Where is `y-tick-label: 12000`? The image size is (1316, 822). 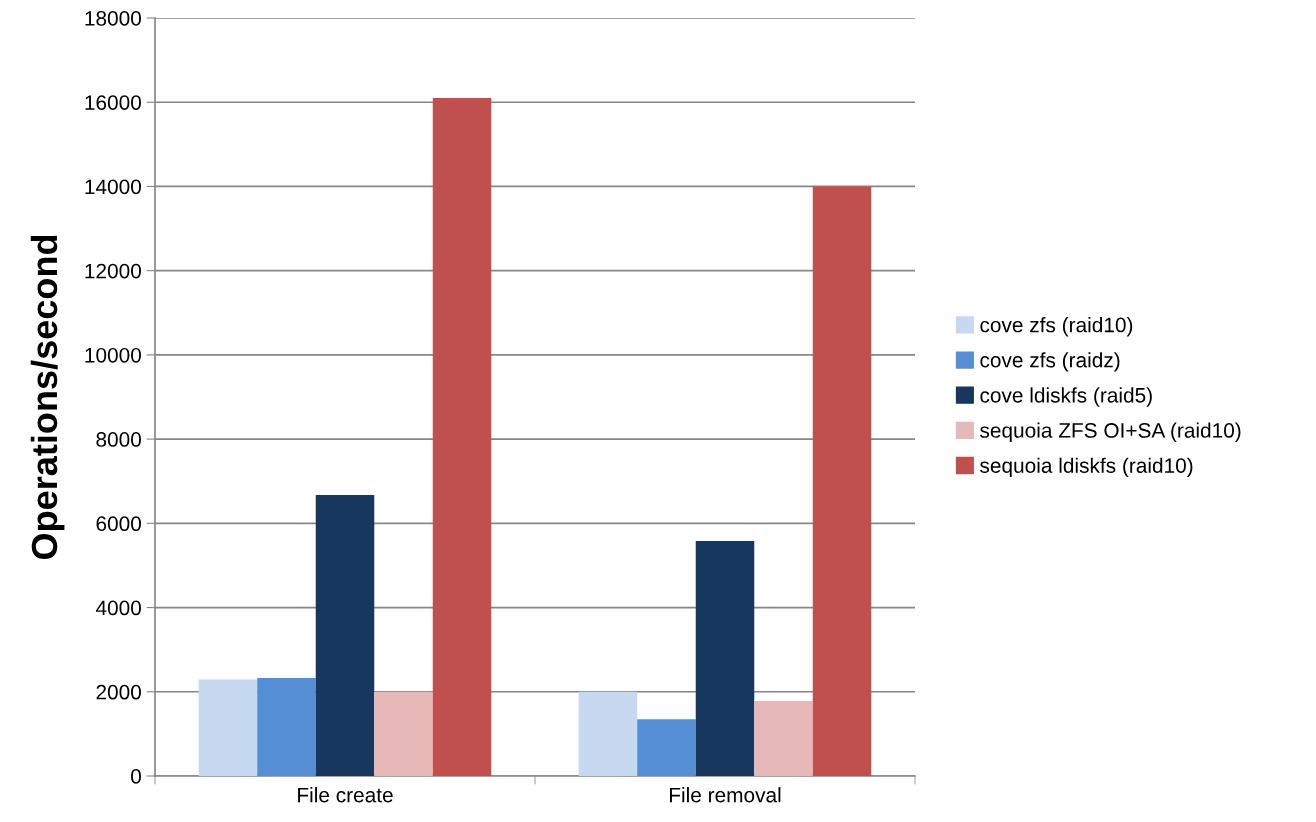
y-tick-label: 12000 is located at coordinates (113, 271).